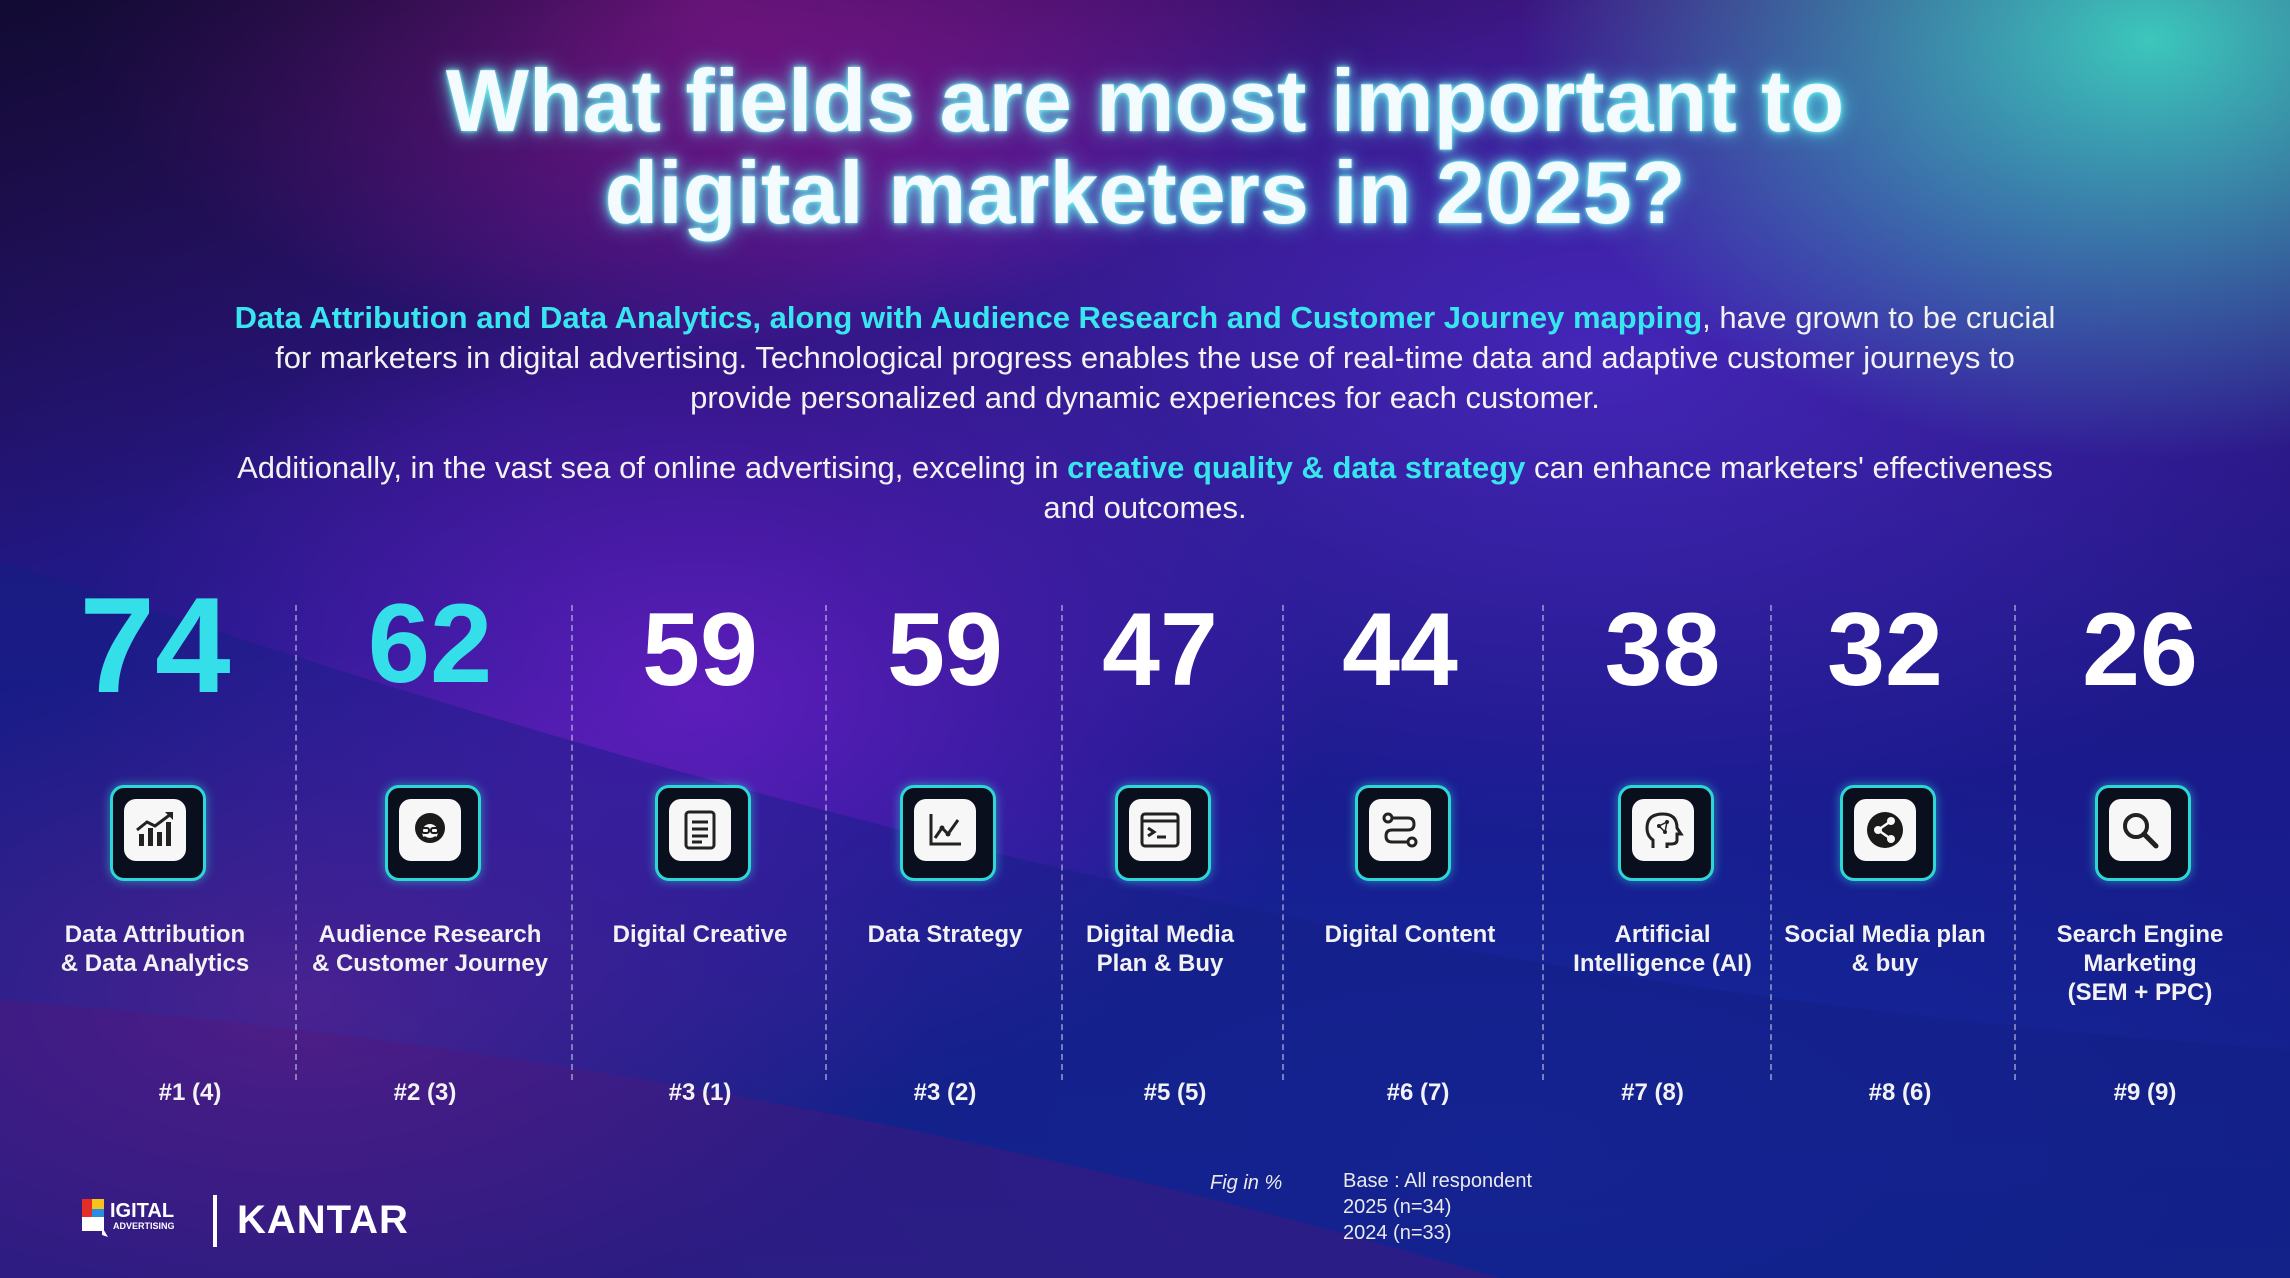 The height and width of the screenshot is (1278, 2290). What do you see at coordinates (1662, 650) in the screenshot?
I see `field-score: 38` at bounding box center [1662, 650].